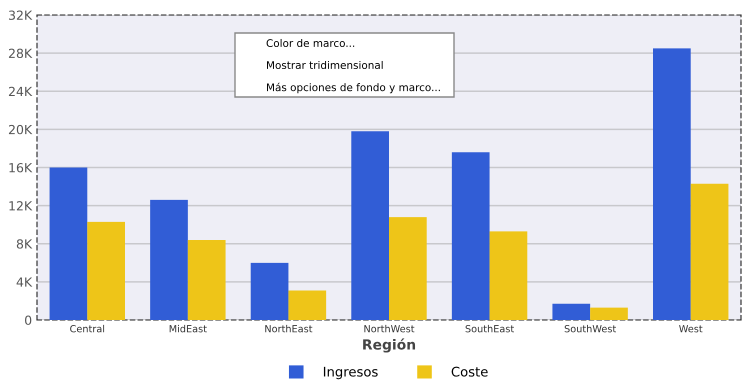 The image size is (744, 386). Describe the element at coordinates (325, 65) in the screenshot. I see `annotation: Mostrar tridimensional` at that location.